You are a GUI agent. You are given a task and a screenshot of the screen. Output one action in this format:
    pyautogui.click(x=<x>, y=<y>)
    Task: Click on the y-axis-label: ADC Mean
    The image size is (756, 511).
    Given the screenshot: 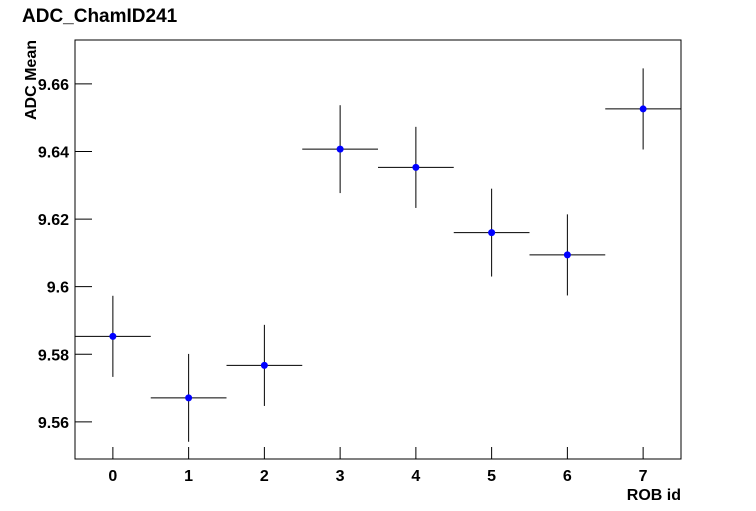 What is the action you would take?
    pyautogui.click(x=31, y=80)
    